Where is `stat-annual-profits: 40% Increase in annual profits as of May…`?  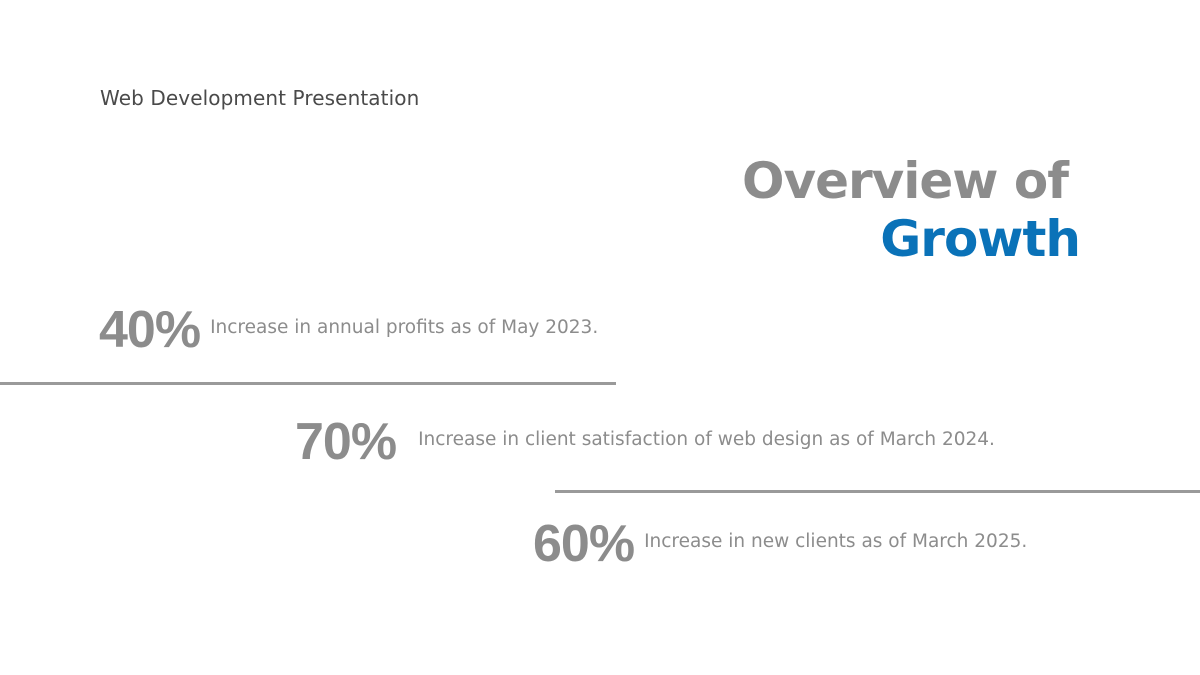
stat-annual-profits: 40% Increase in annual profits as of May… is located at coordinates (348, 330).